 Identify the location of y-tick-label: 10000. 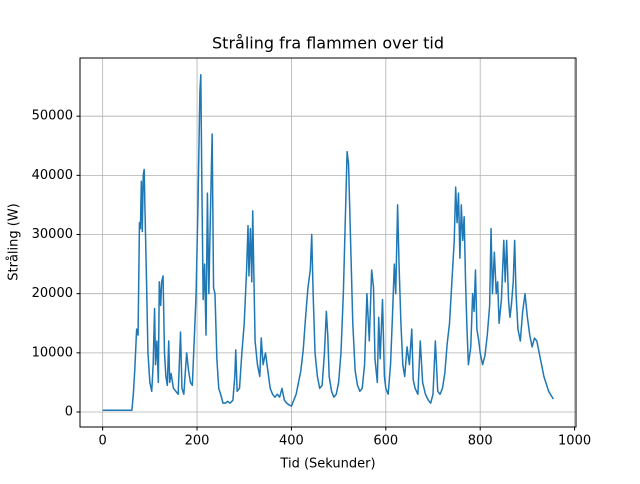
(52, 352).